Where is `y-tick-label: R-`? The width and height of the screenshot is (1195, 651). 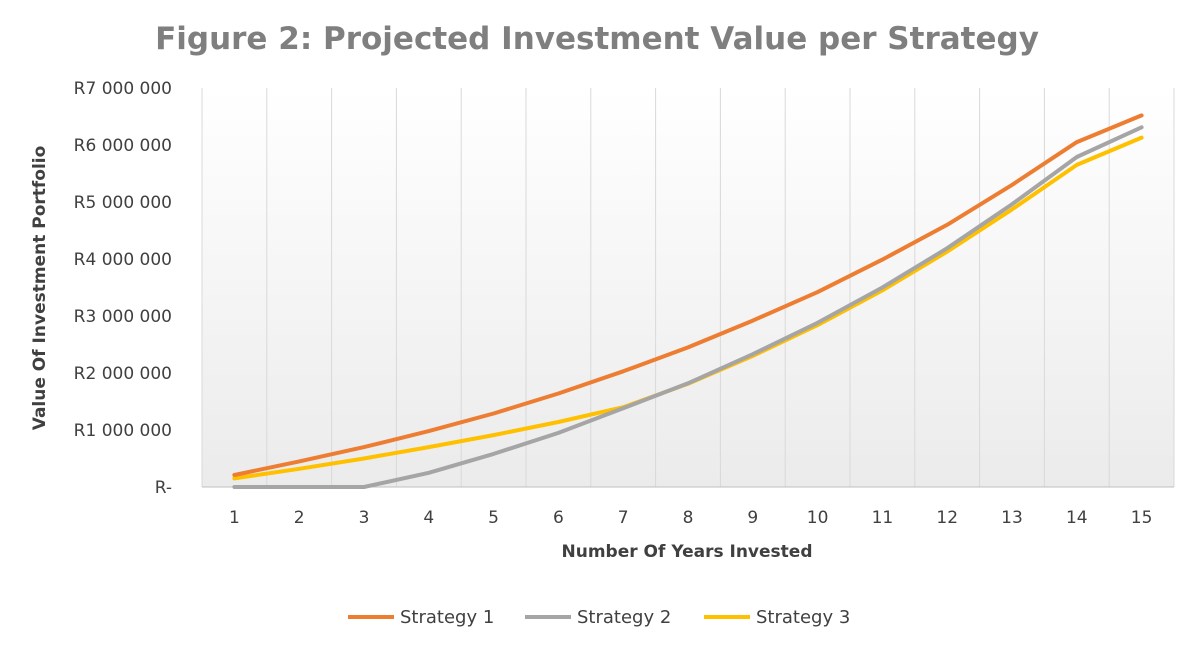
y-tick-label: R- is located at coordinates (163, 488).